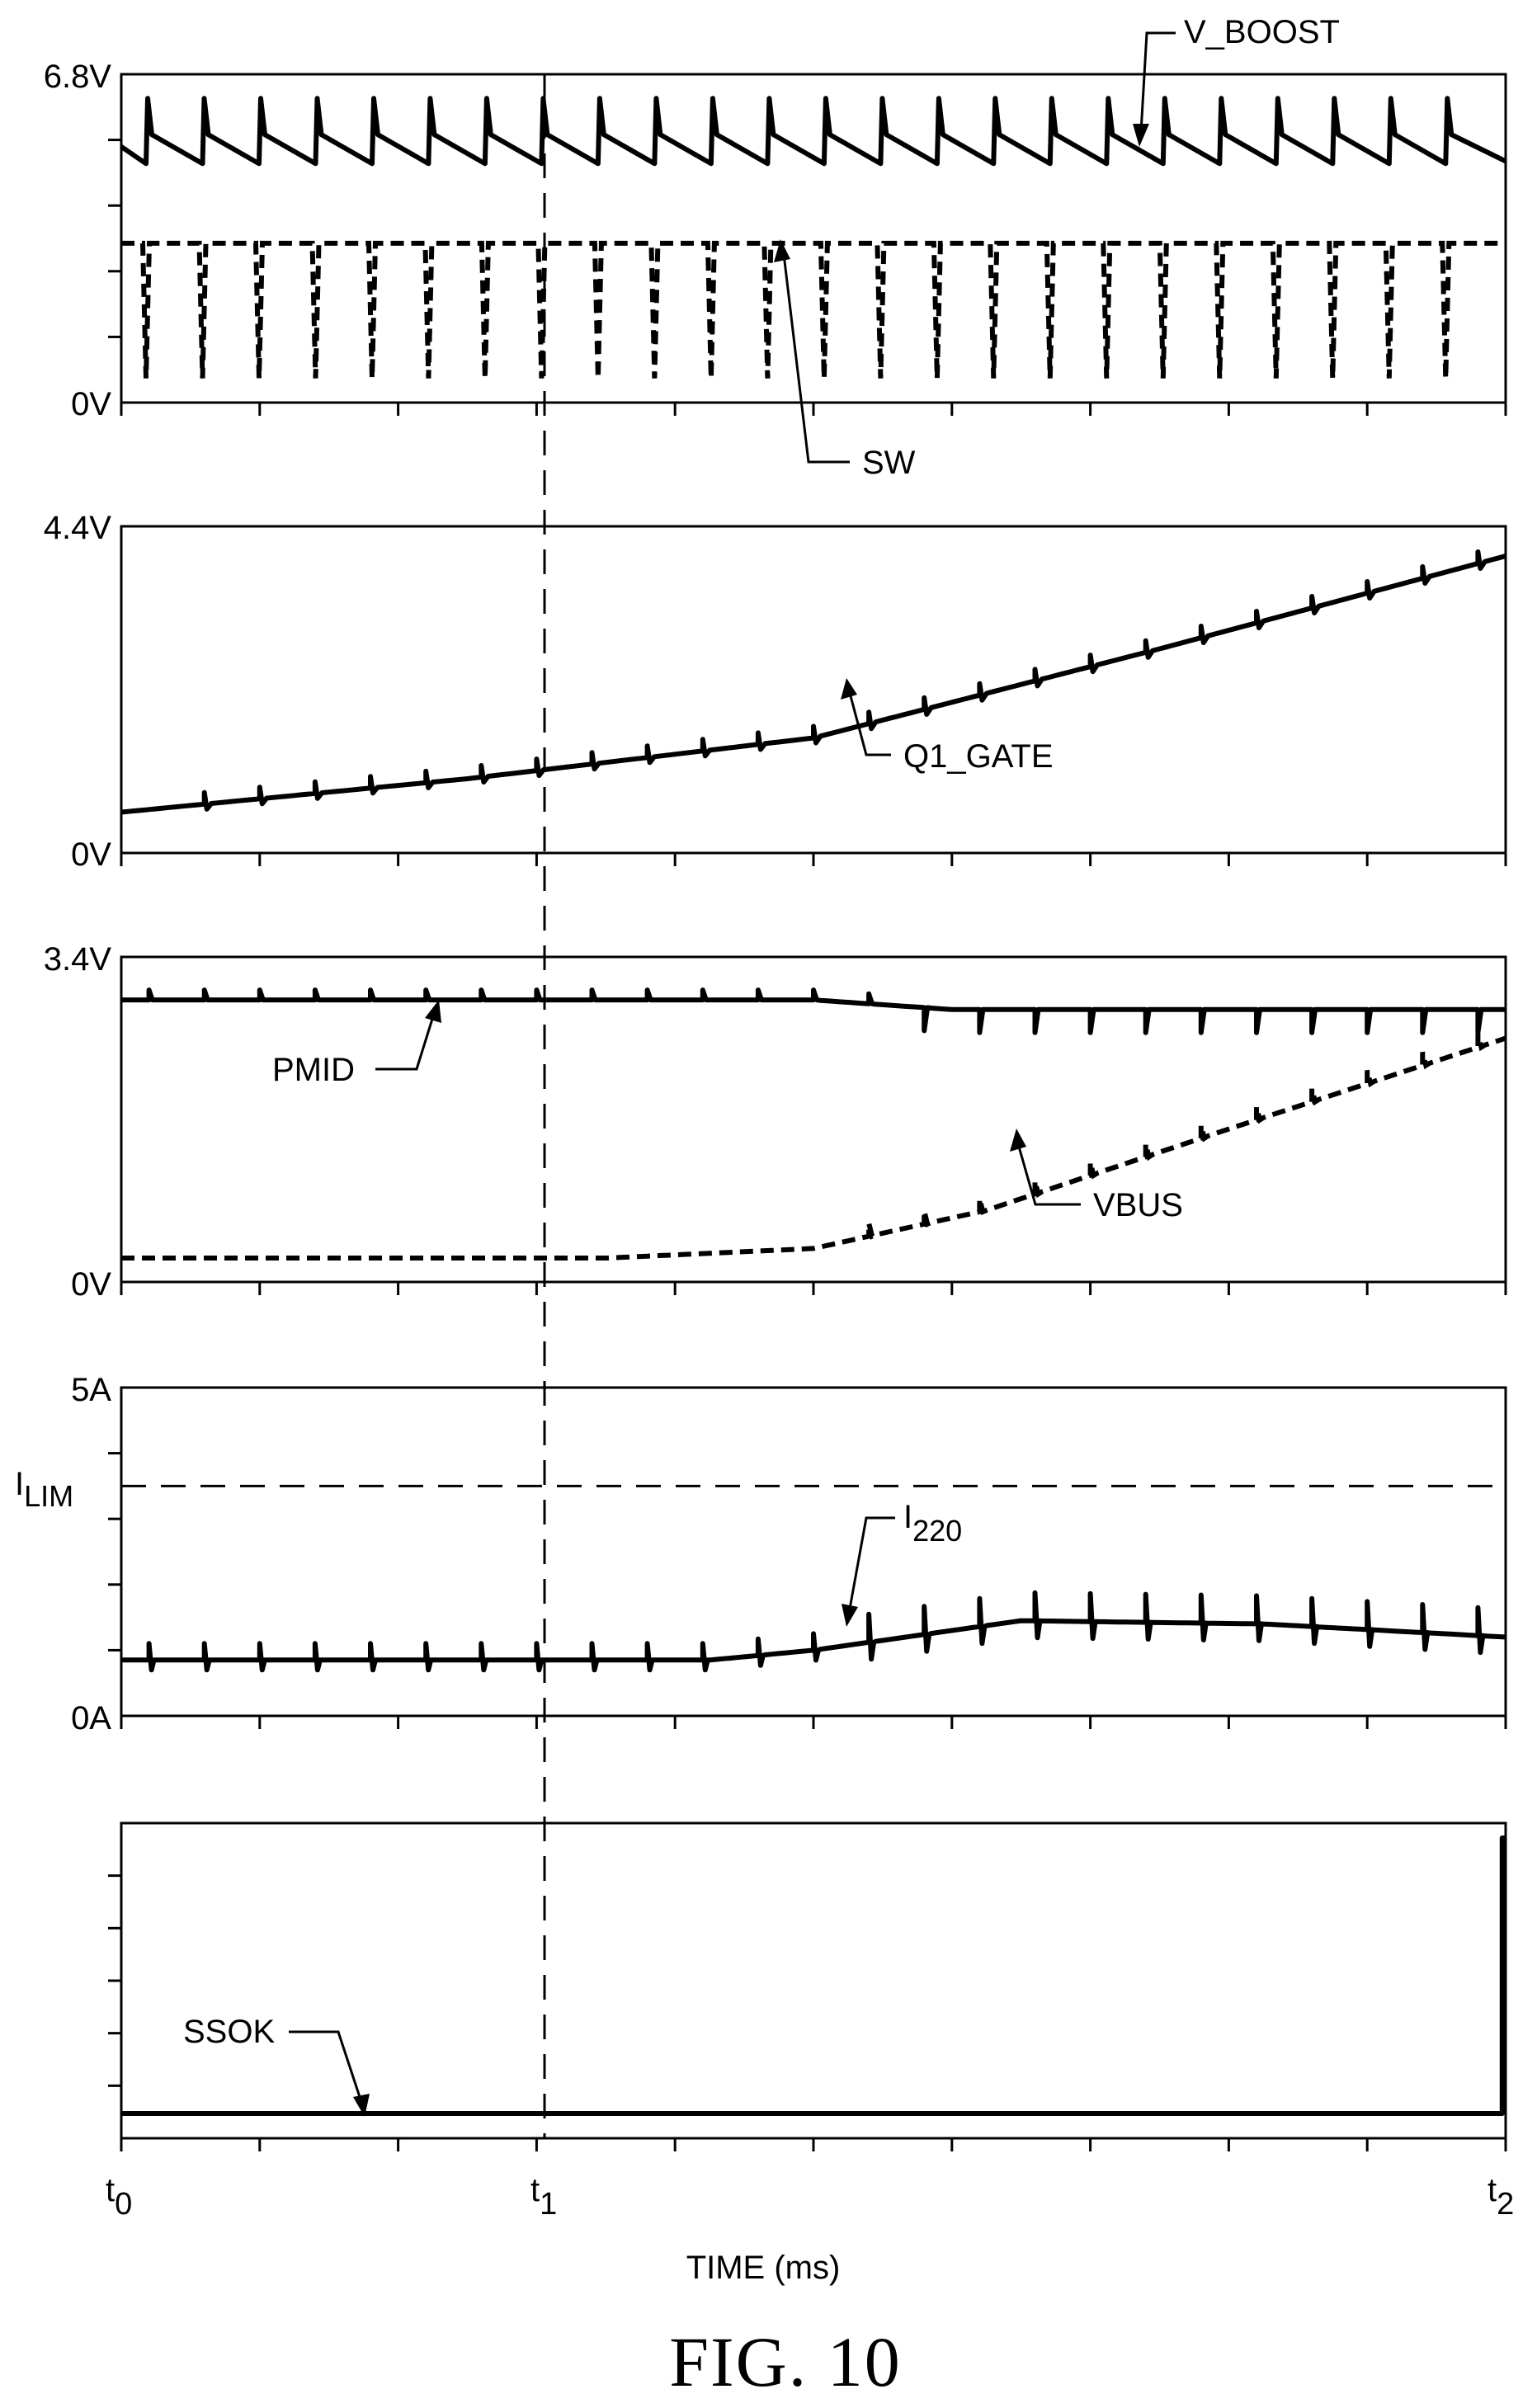 This screenshot has width=1537, height=2408. I want to click on t1-label-sub: 1, so click(548, 2204).